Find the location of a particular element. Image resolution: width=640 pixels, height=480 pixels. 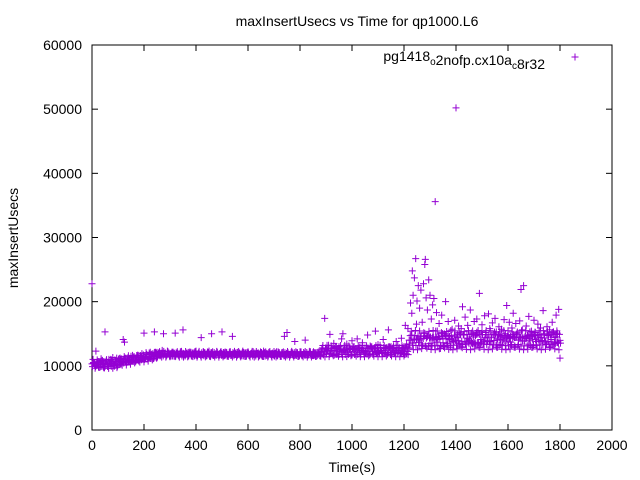

legend: pg1418o2nofp.cx10ac8r32 is located at coordinates (481, 60).